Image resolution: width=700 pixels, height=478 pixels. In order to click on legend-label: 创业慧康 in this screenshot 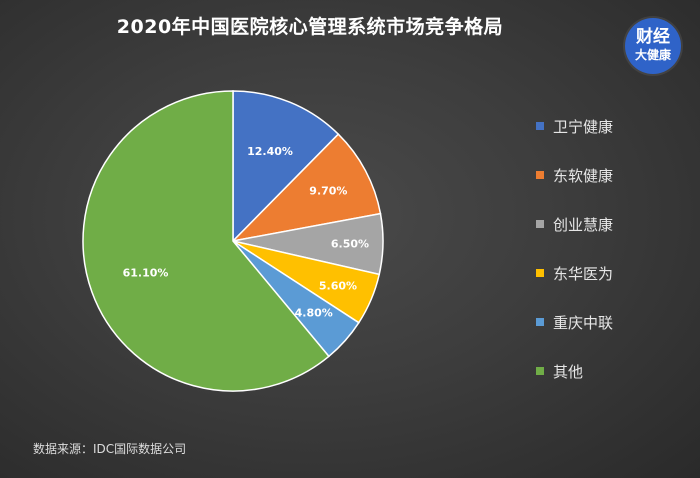, I will do `click(583, 224)`.